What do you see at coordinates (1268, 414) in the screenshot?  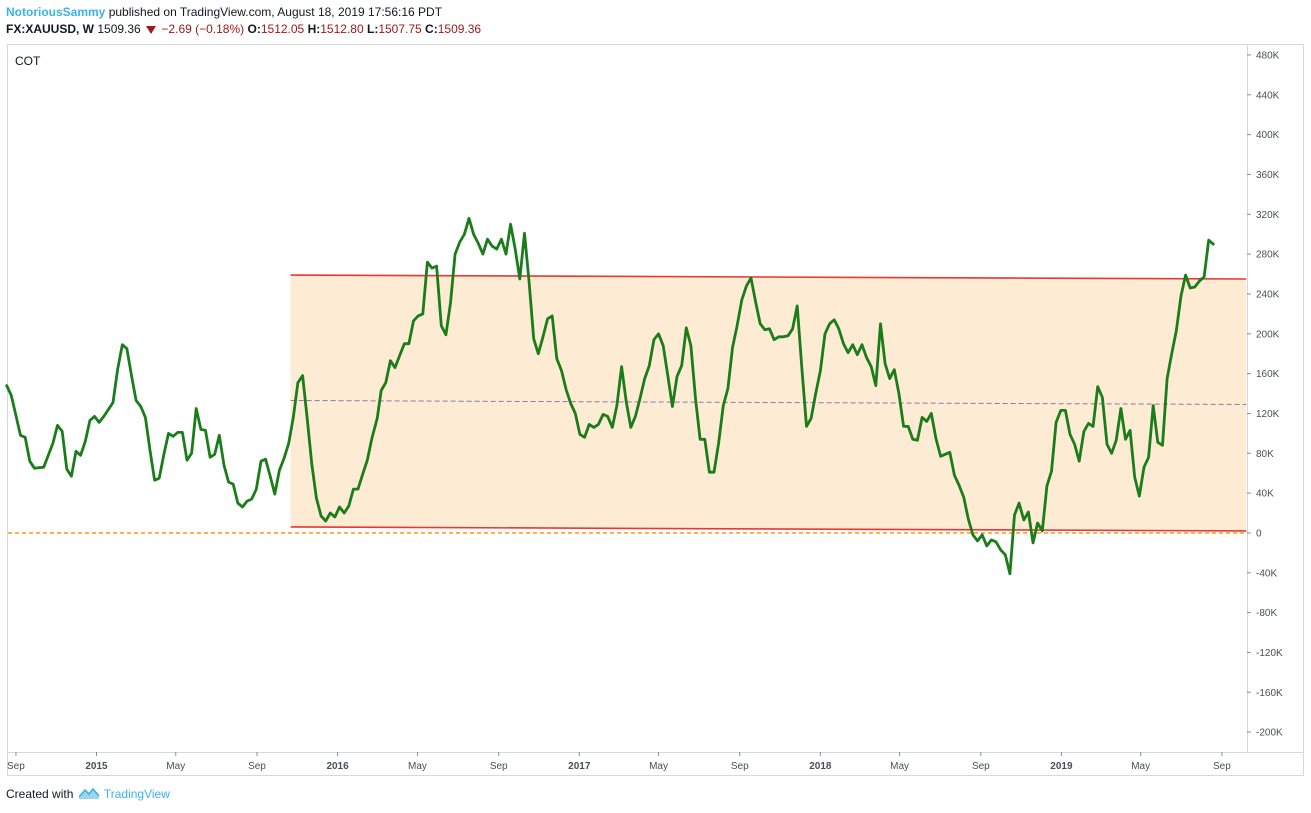 I see `y-tick-label: 120K` at bounding box center [1268, 414].